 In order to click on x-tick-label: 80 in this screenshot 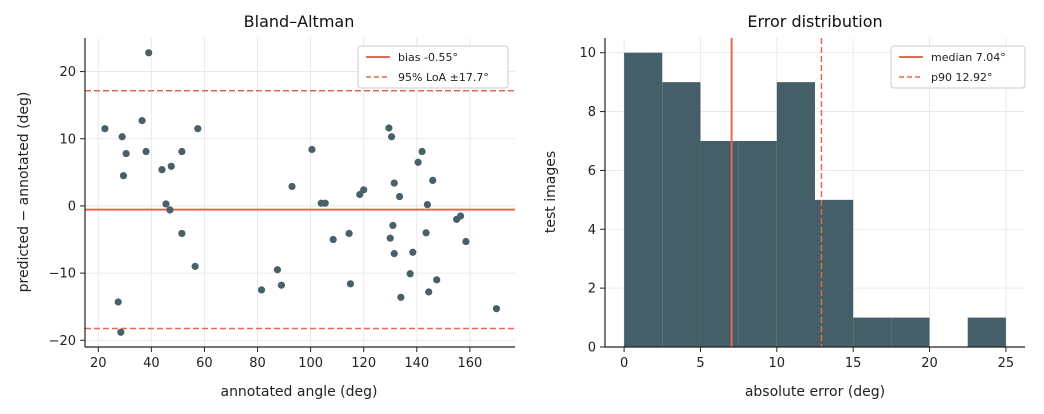, I will do `click(257, 363)`.